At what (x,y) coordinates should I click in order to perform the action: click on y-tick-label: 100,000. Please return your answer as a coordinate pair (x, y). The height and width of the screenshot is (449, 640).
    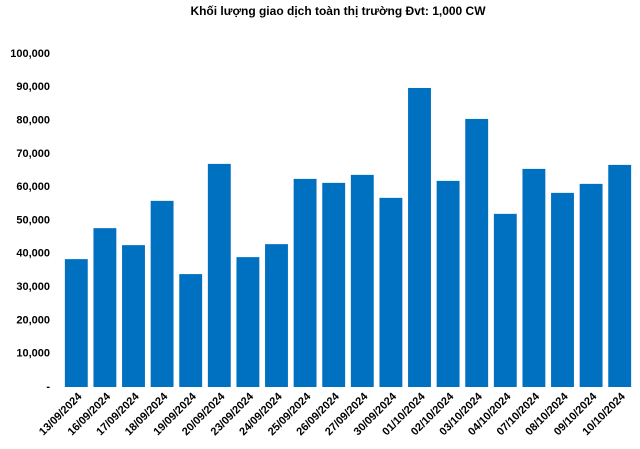
    Looking at the image, I should click on (30, 54).